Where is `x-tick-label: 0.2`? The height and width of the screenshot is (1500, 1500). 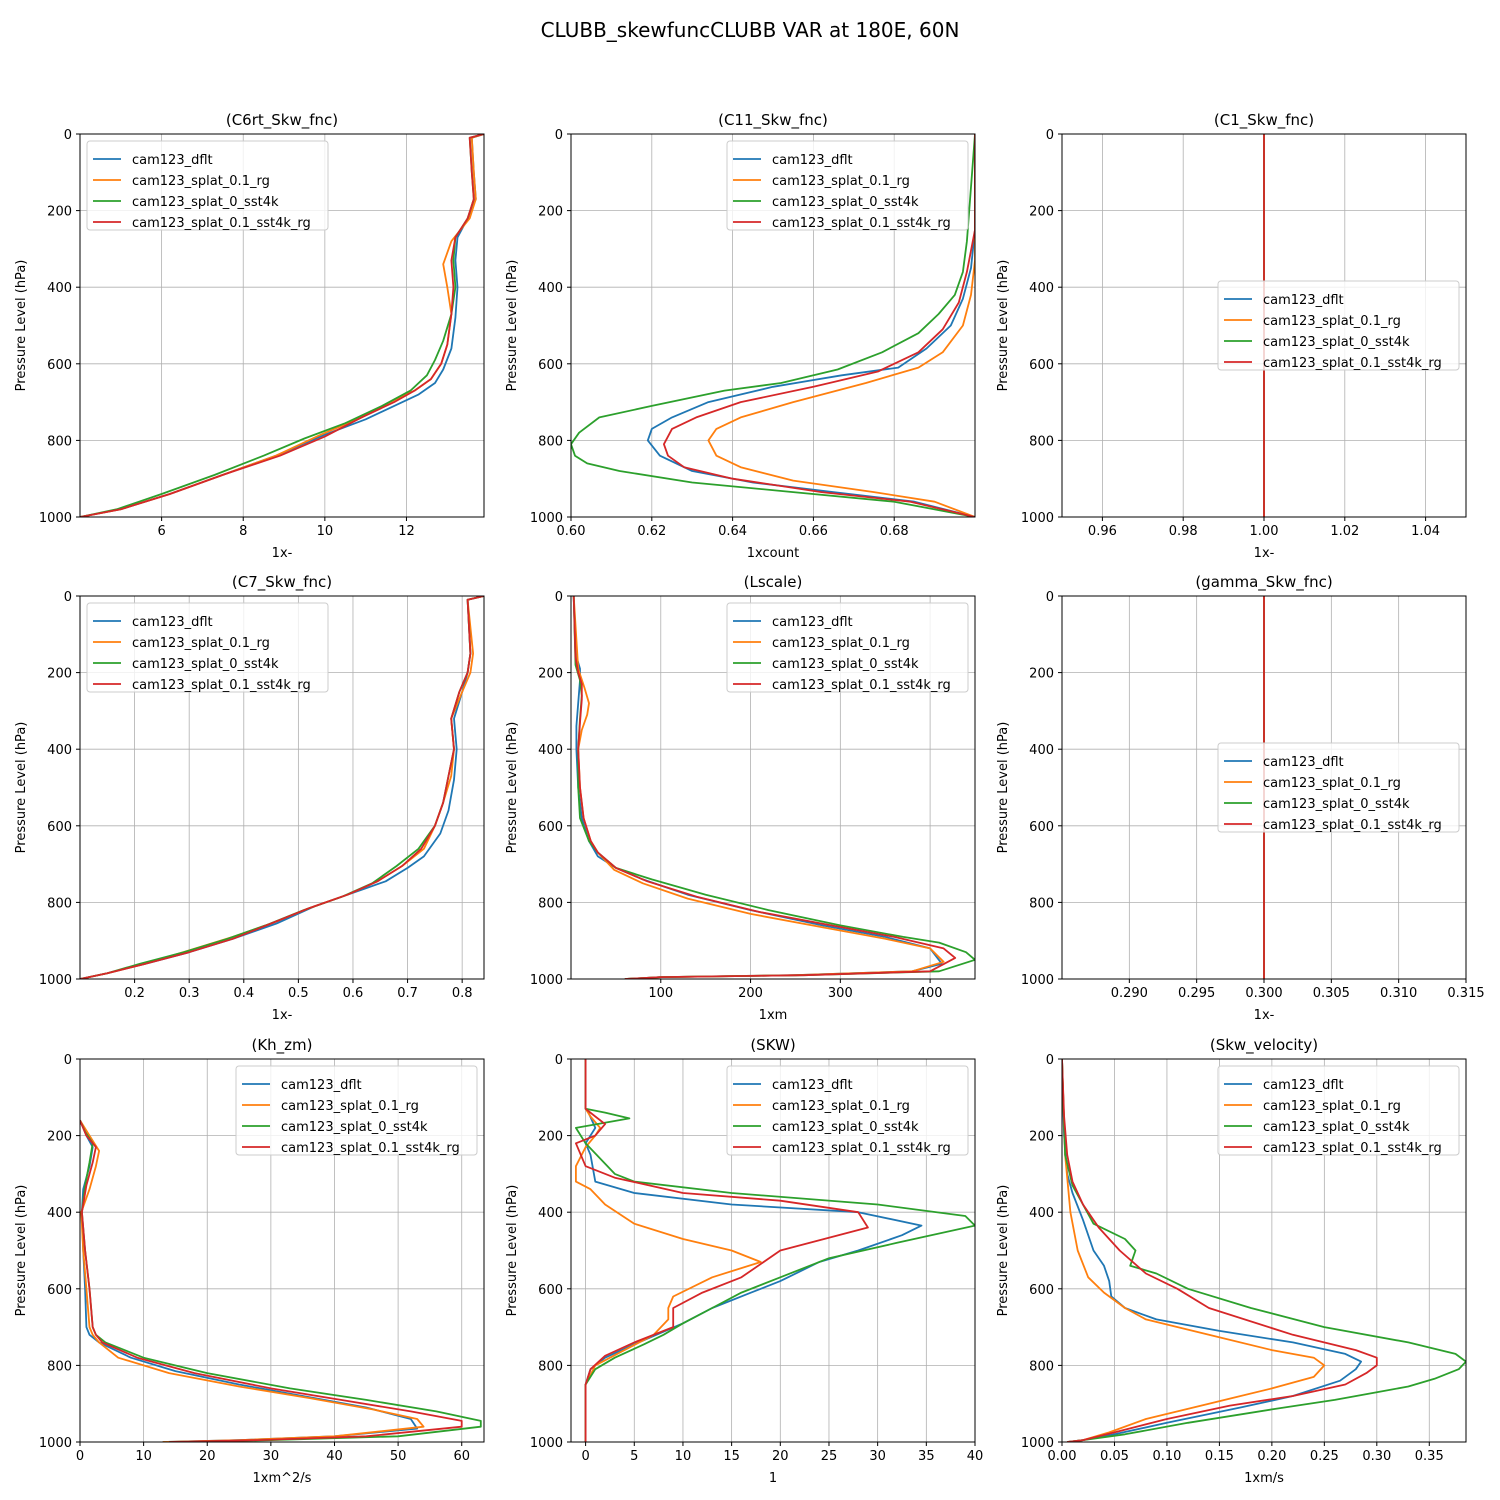
x-tick-label: 0.2 is located at coordinates (134, 993).